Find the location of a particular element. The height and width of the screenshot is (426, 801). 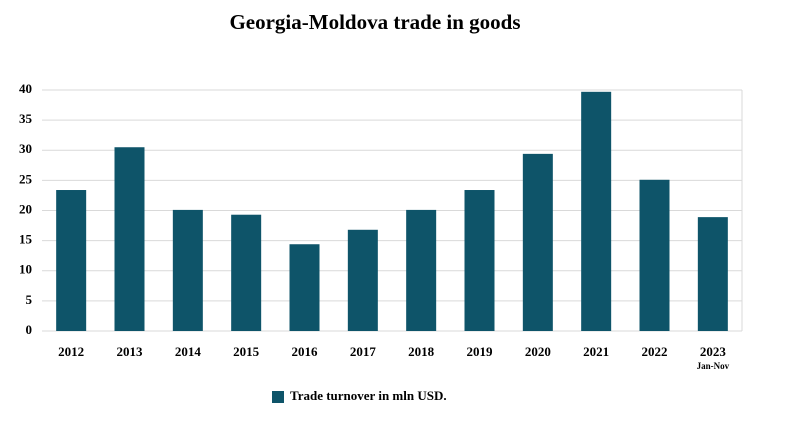

x-tick-label: 2020 is located at coordinates (538, 351).